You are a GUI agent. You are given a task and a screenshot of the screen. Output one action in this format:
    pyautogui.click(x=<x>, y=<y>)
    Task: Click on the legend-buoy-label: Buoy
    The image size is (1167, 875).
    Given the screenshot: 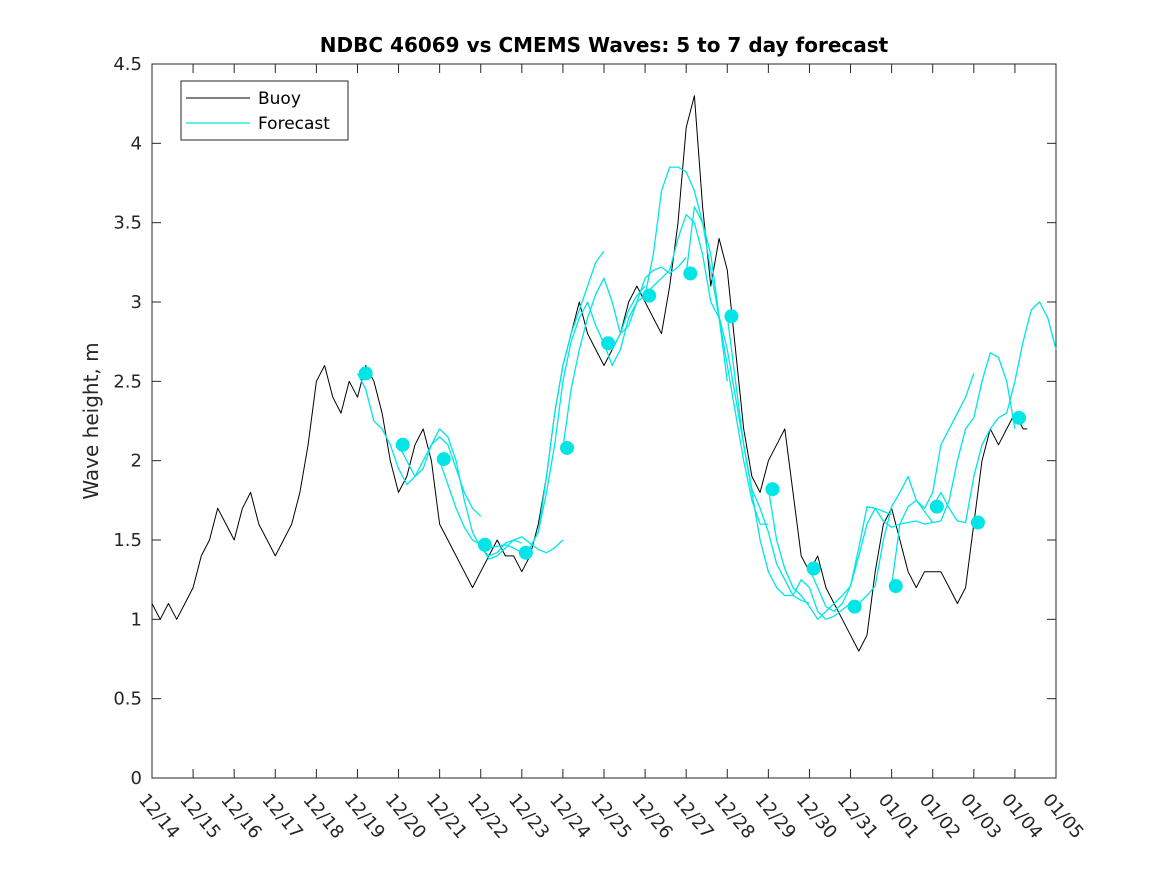 What is the action you would take?
    pyautogui.click(x=279, y=99)
    